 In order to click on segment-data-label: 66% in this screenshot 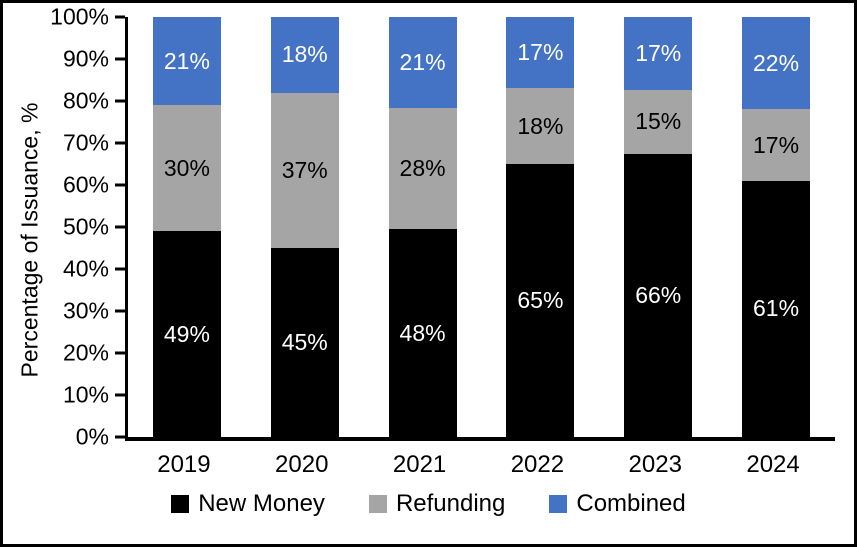, I will do `click(658, 295)`.